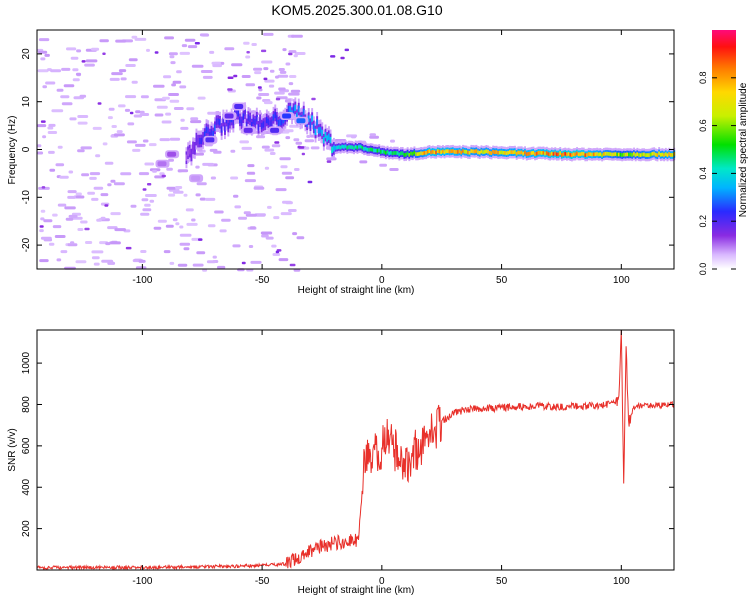 The width and height of the screenshot is (750, 600). Describe the element at coordinates (703, 173) in the screenshot. I see `colorbar-tick-label: 0.4` at that location.